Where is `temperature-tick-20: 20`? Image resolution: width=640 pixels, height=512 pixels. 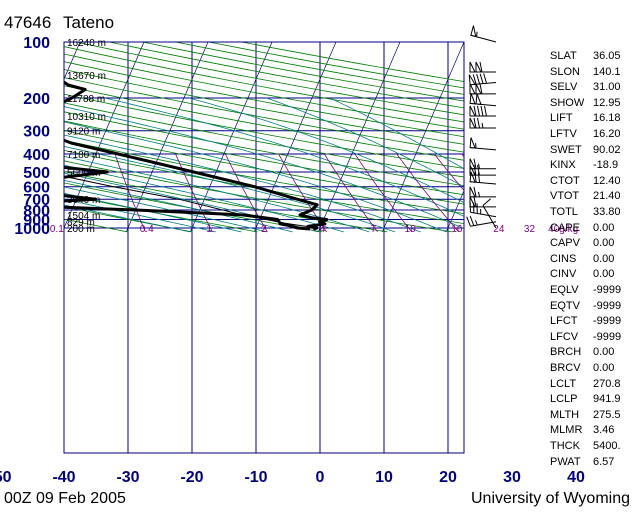 temperature-tick-20: 20 is located at coordinates (448, 477).